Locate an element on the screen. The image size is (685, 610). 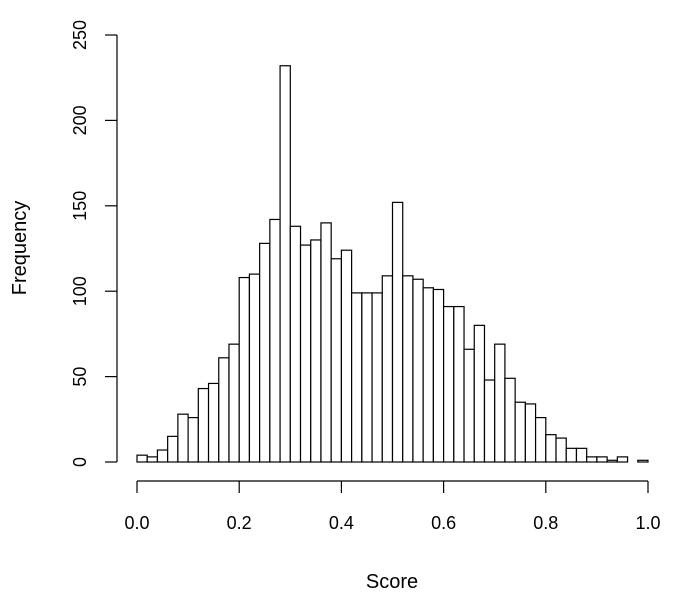
x-tick-label: 0.8 is located at coordinates (545, 523).